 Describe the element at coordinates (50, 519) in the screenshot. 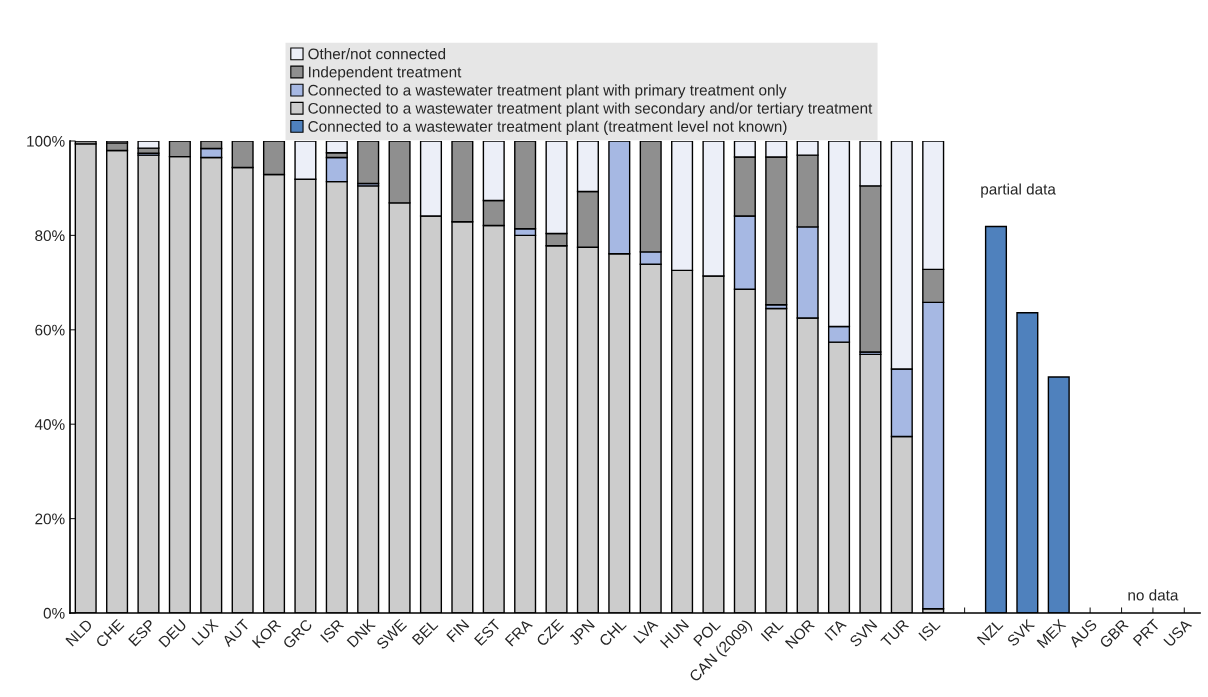

I see `y-tick-label: 20%` at that location.